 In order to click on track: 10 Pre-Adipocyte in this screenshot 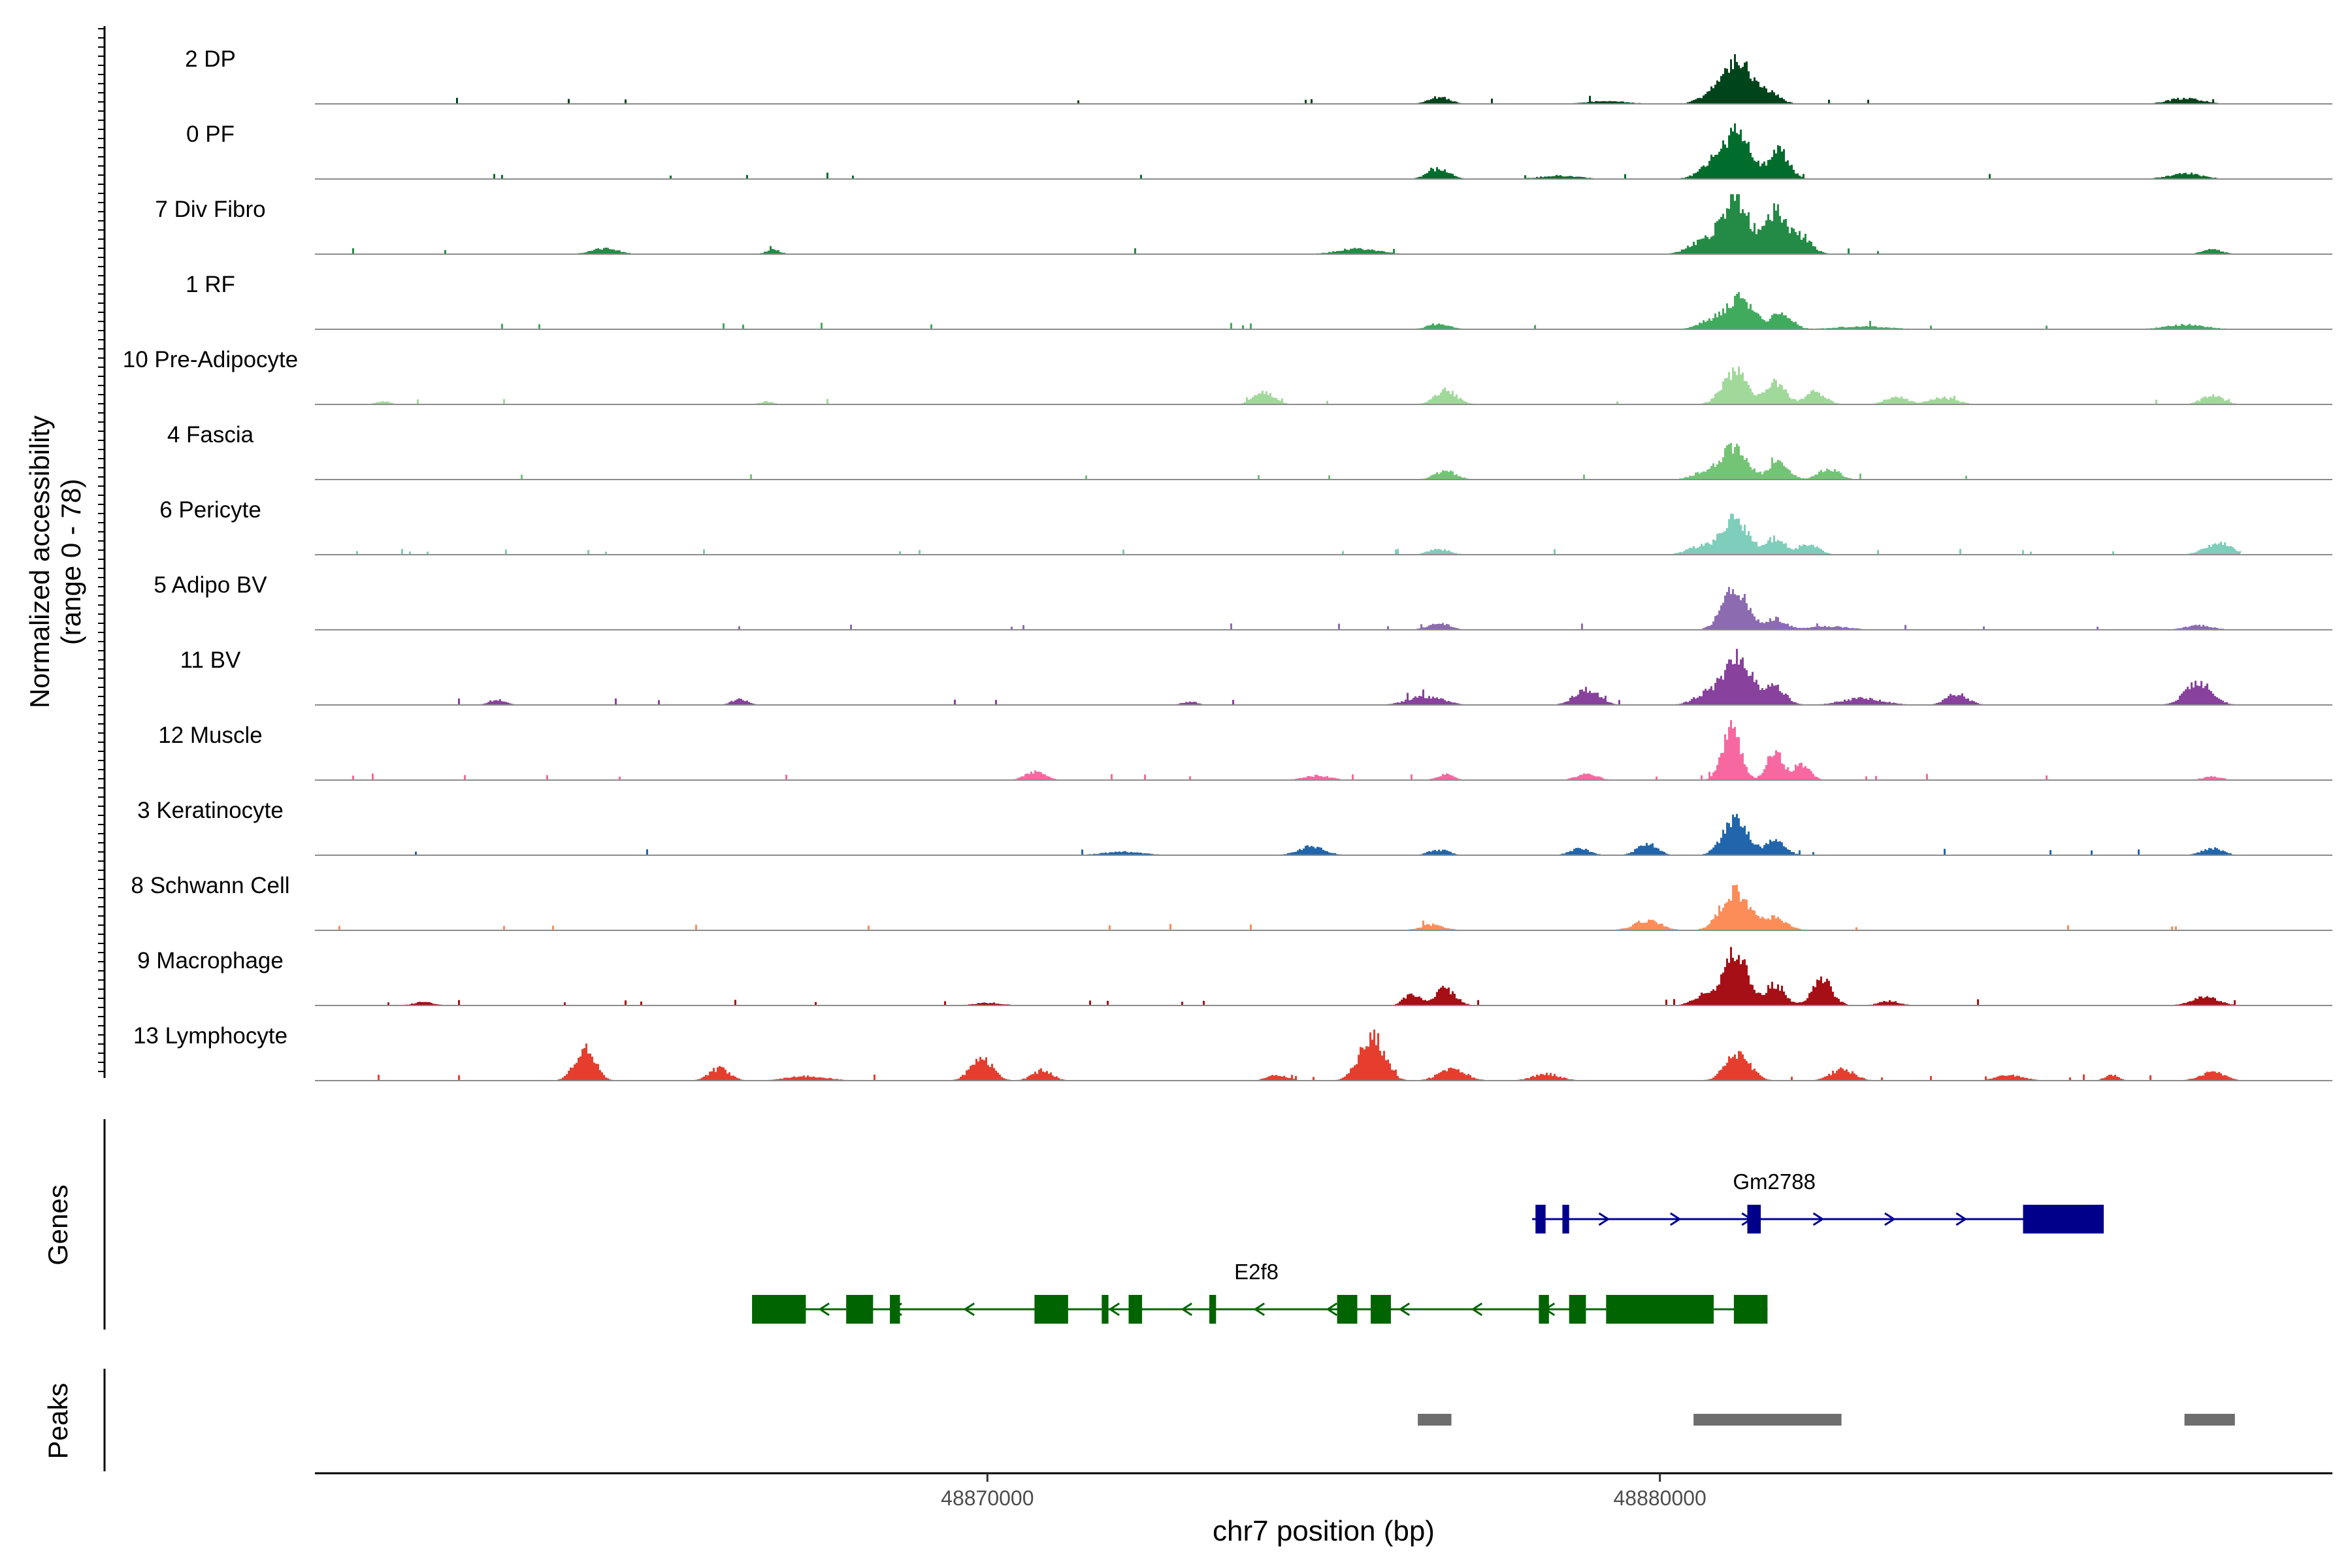, I will do `click(1227, 376)`.